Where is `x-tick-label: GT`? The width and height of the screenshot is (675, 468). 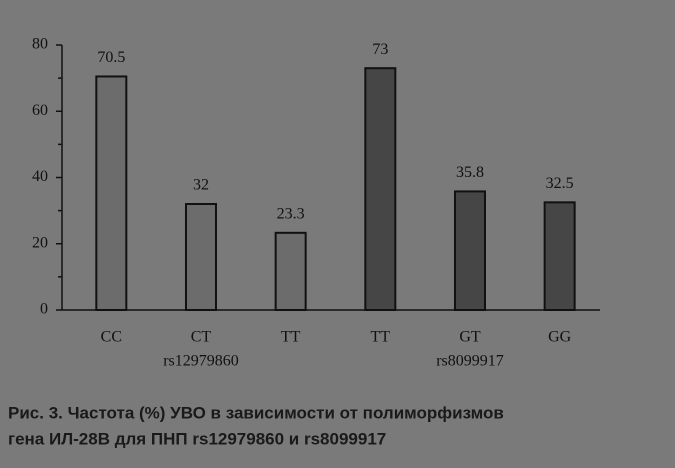
x-tick-label: GT is located at coordinates (470, 337).